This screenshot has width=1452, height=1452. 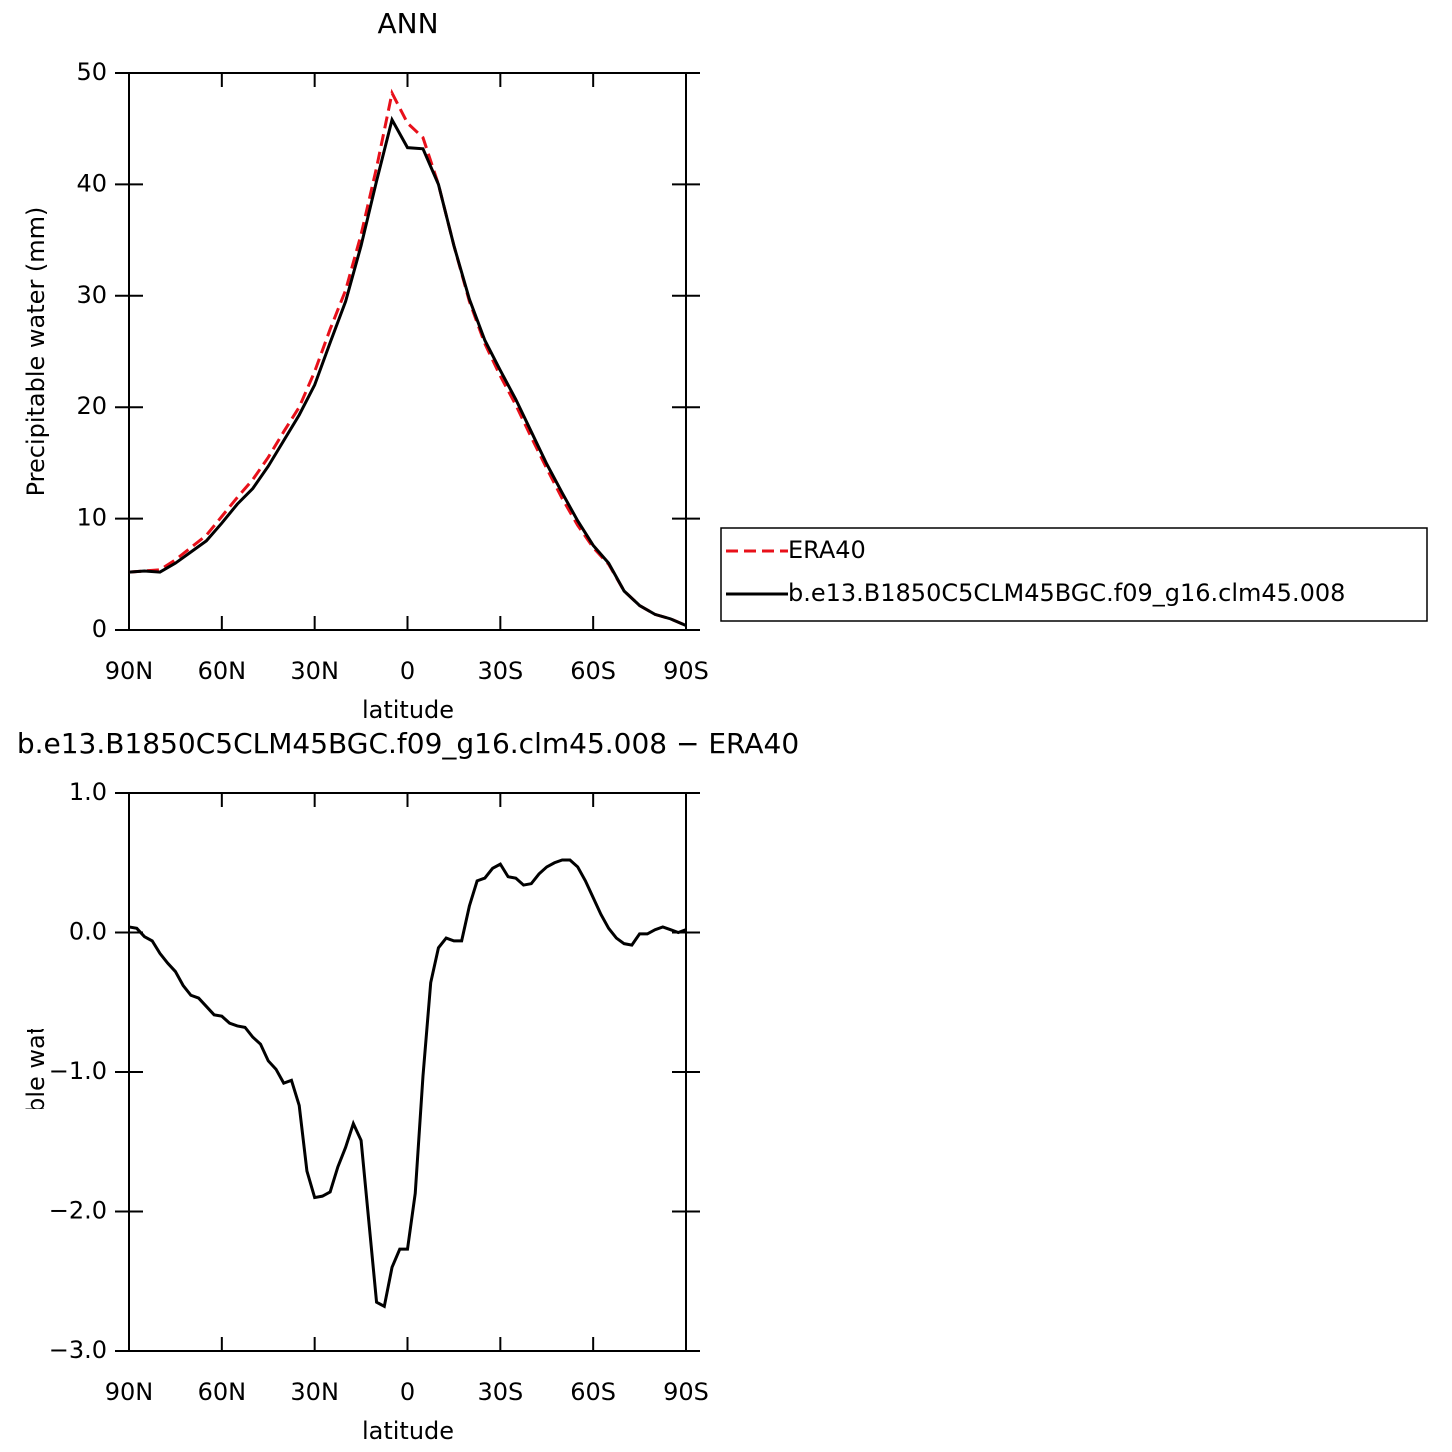 I want to click on chart-title: ANN, so click(x=407, y=23).